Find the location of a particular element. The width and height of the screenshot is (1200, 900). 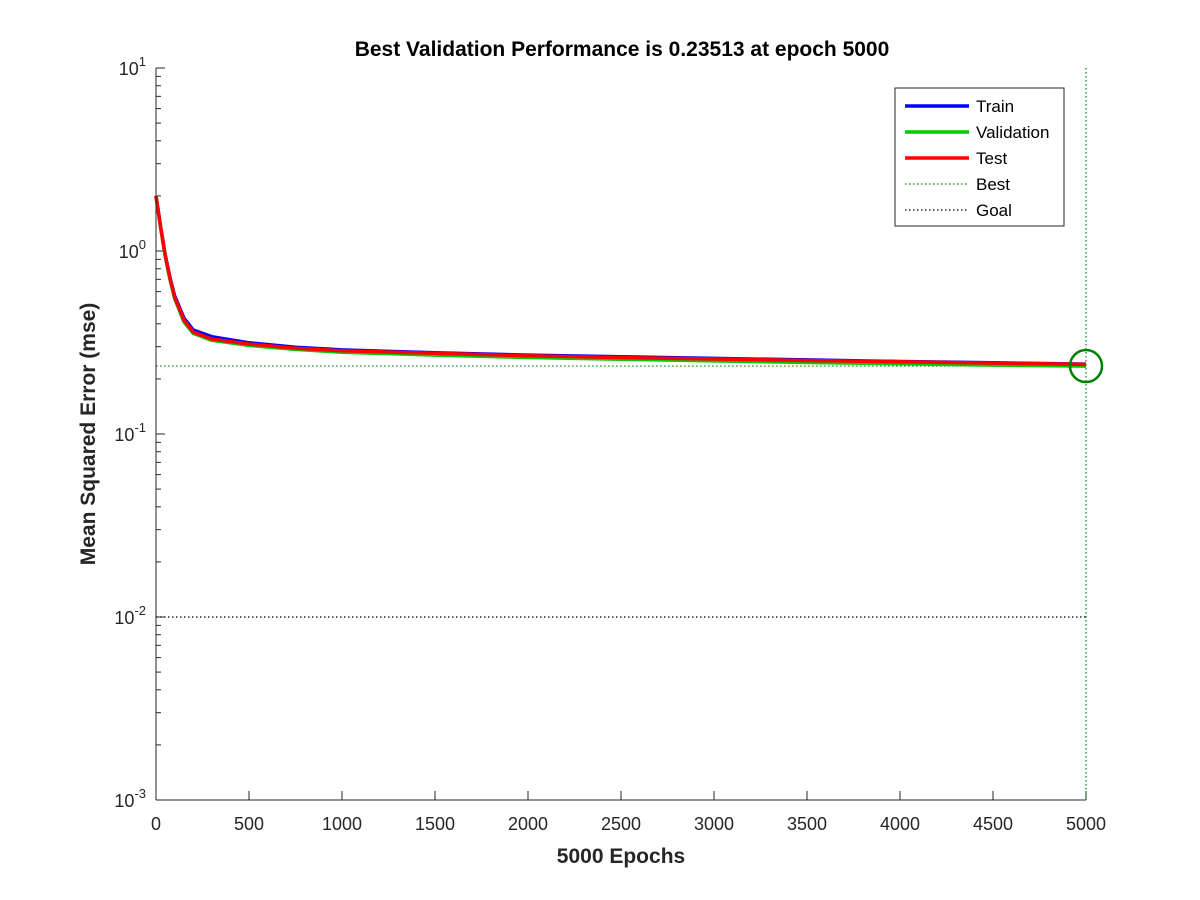

x-tick-label: 4000 is located at coordinates (900, 824).